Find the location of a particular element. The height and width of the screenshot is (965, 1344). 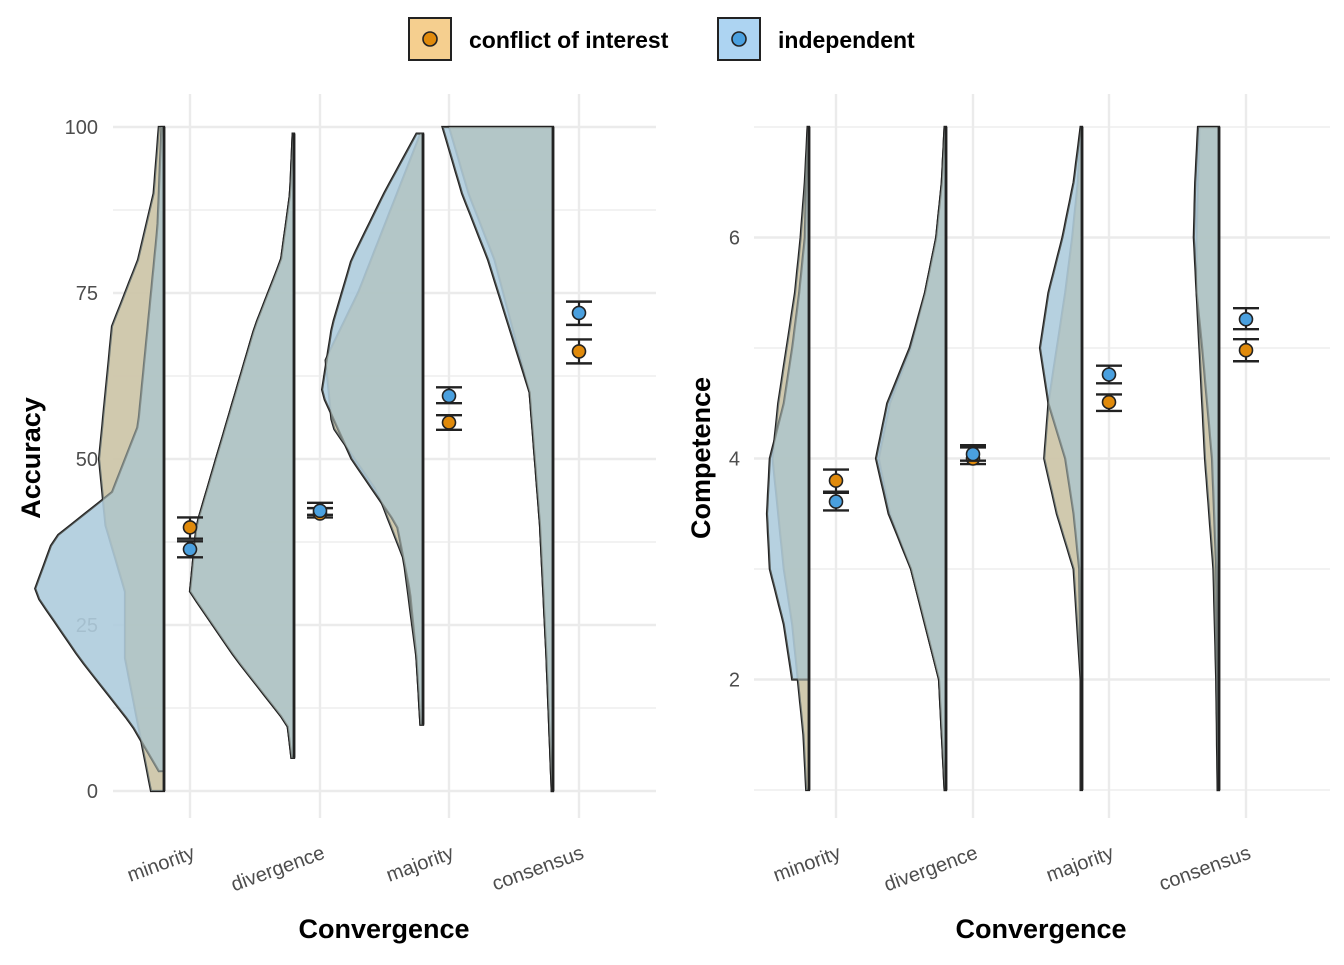

legend-key-coi is located at coordinates (430, 39).